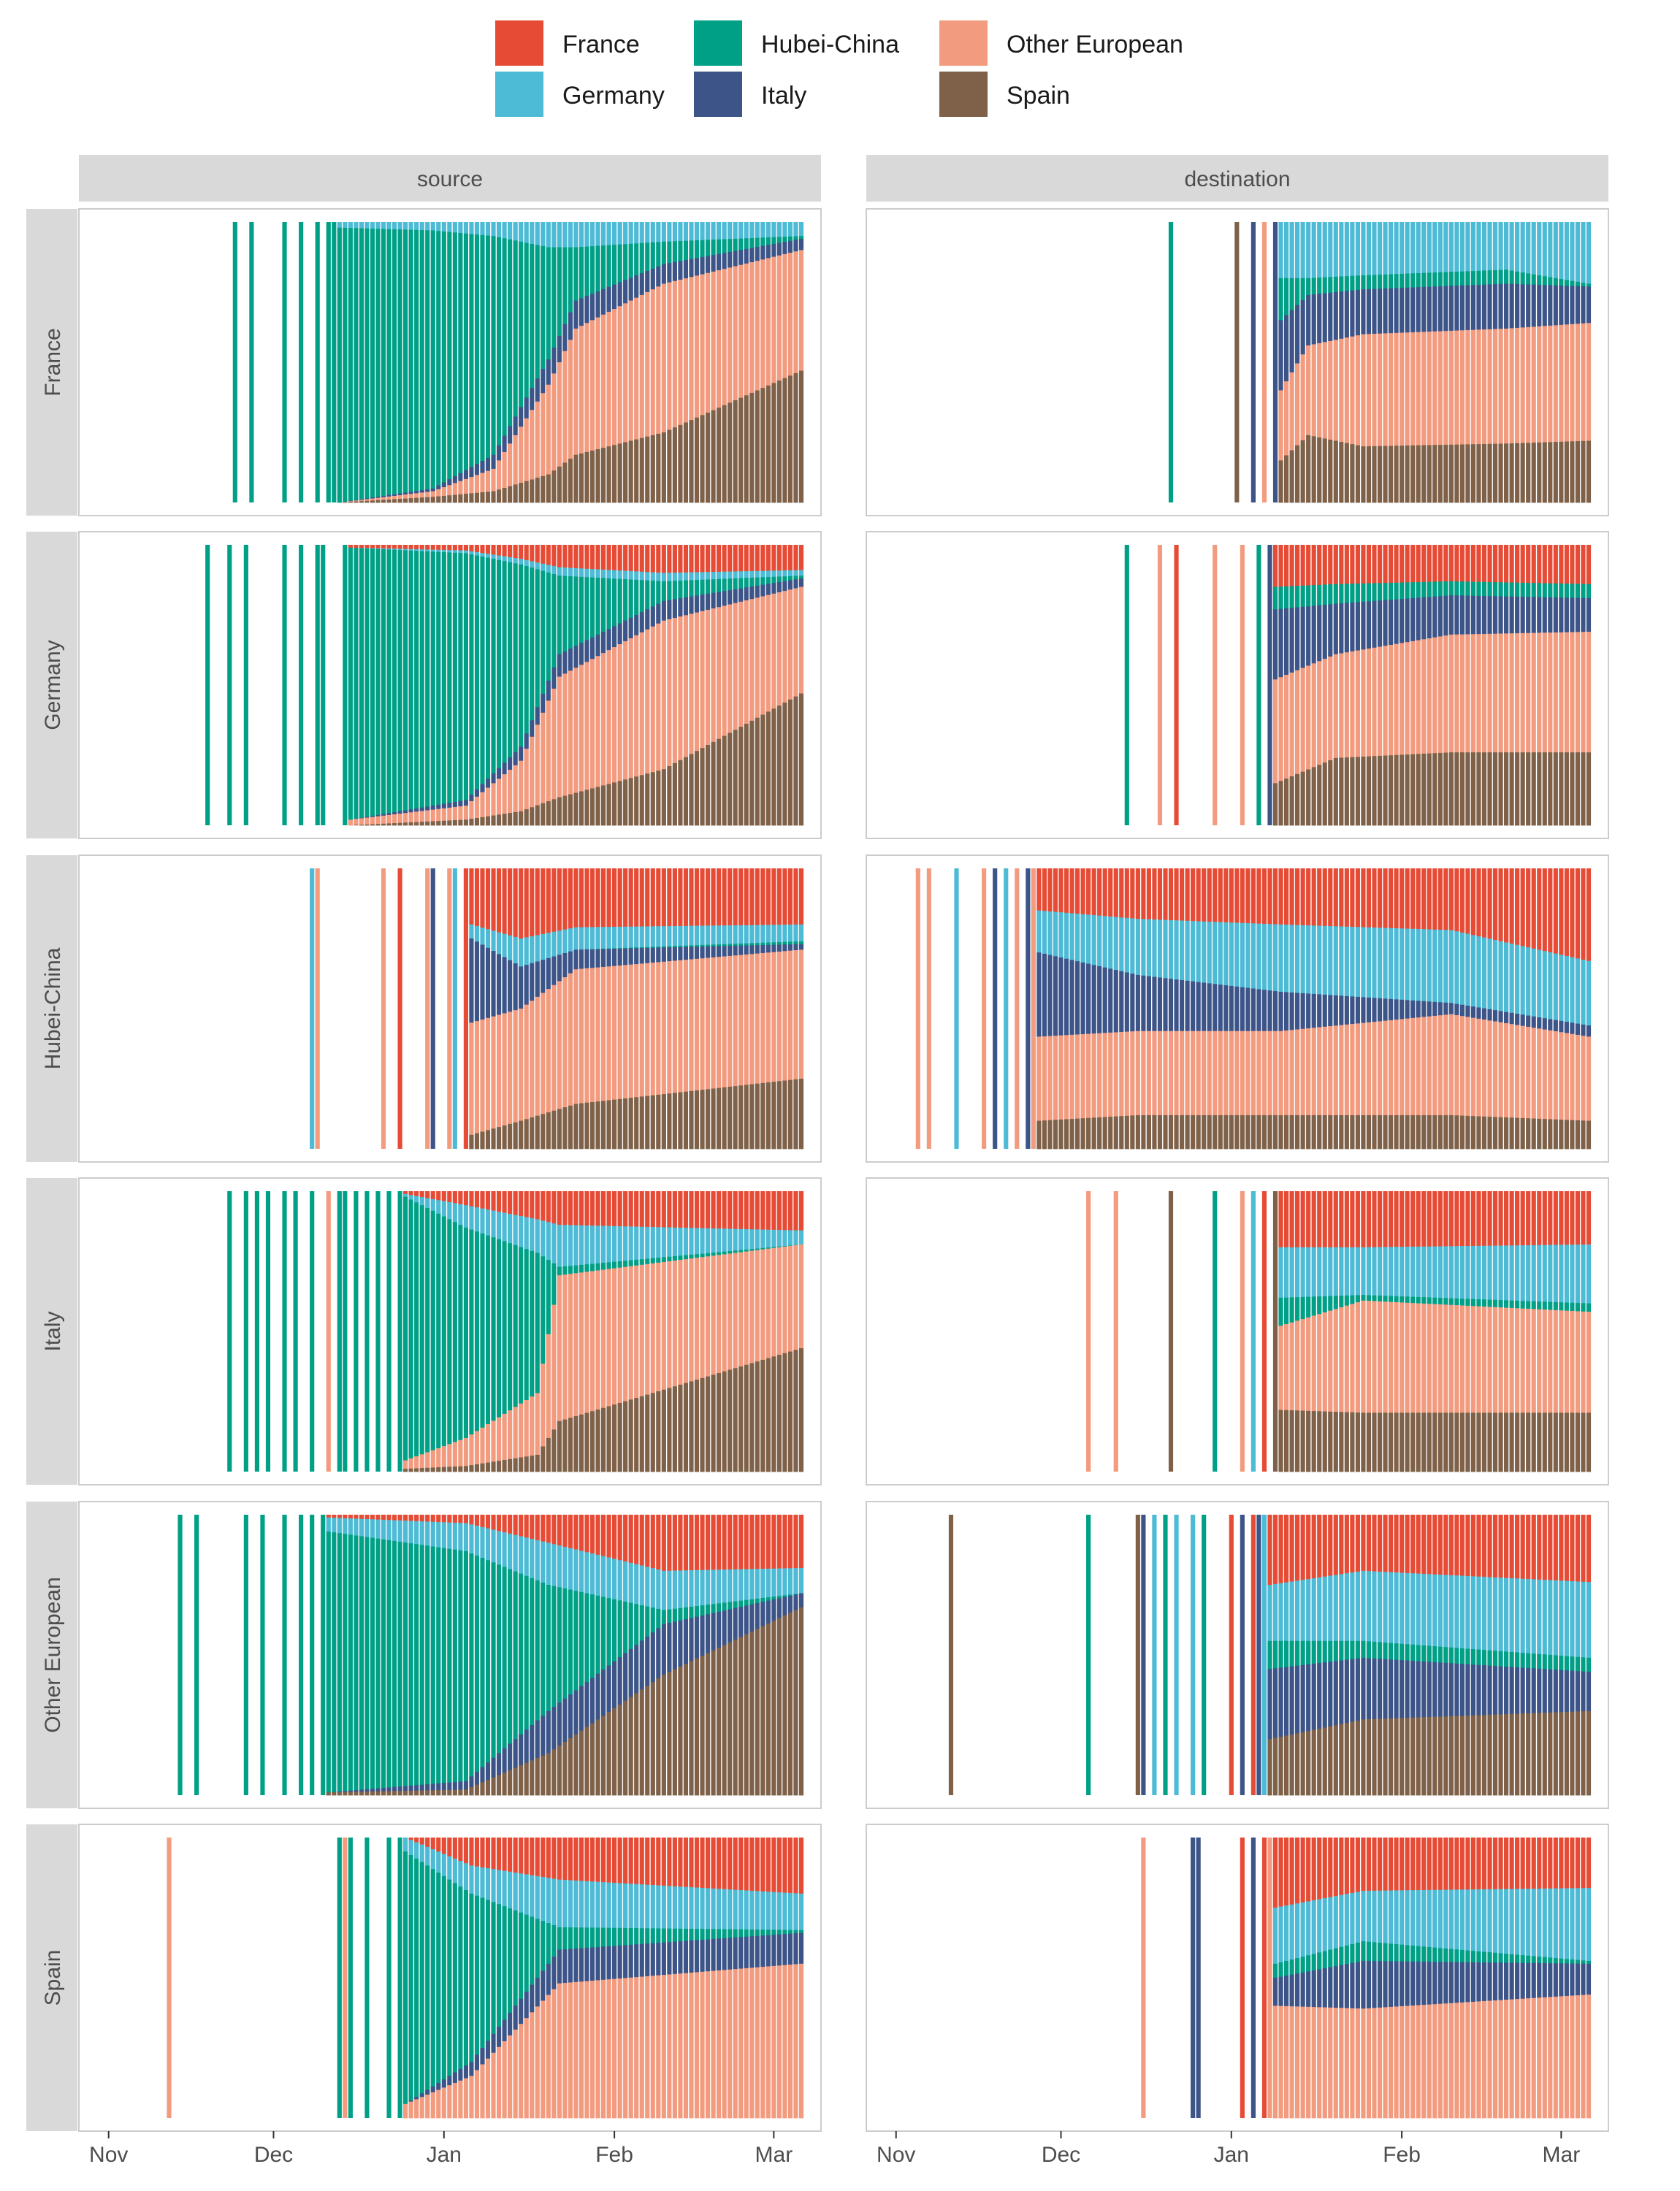 The height and width of the screenshot is (2191, 1680). Describe the element at coordinates (1215, 1331) in the screenshot. I see `bar-hubei-china` at that location.